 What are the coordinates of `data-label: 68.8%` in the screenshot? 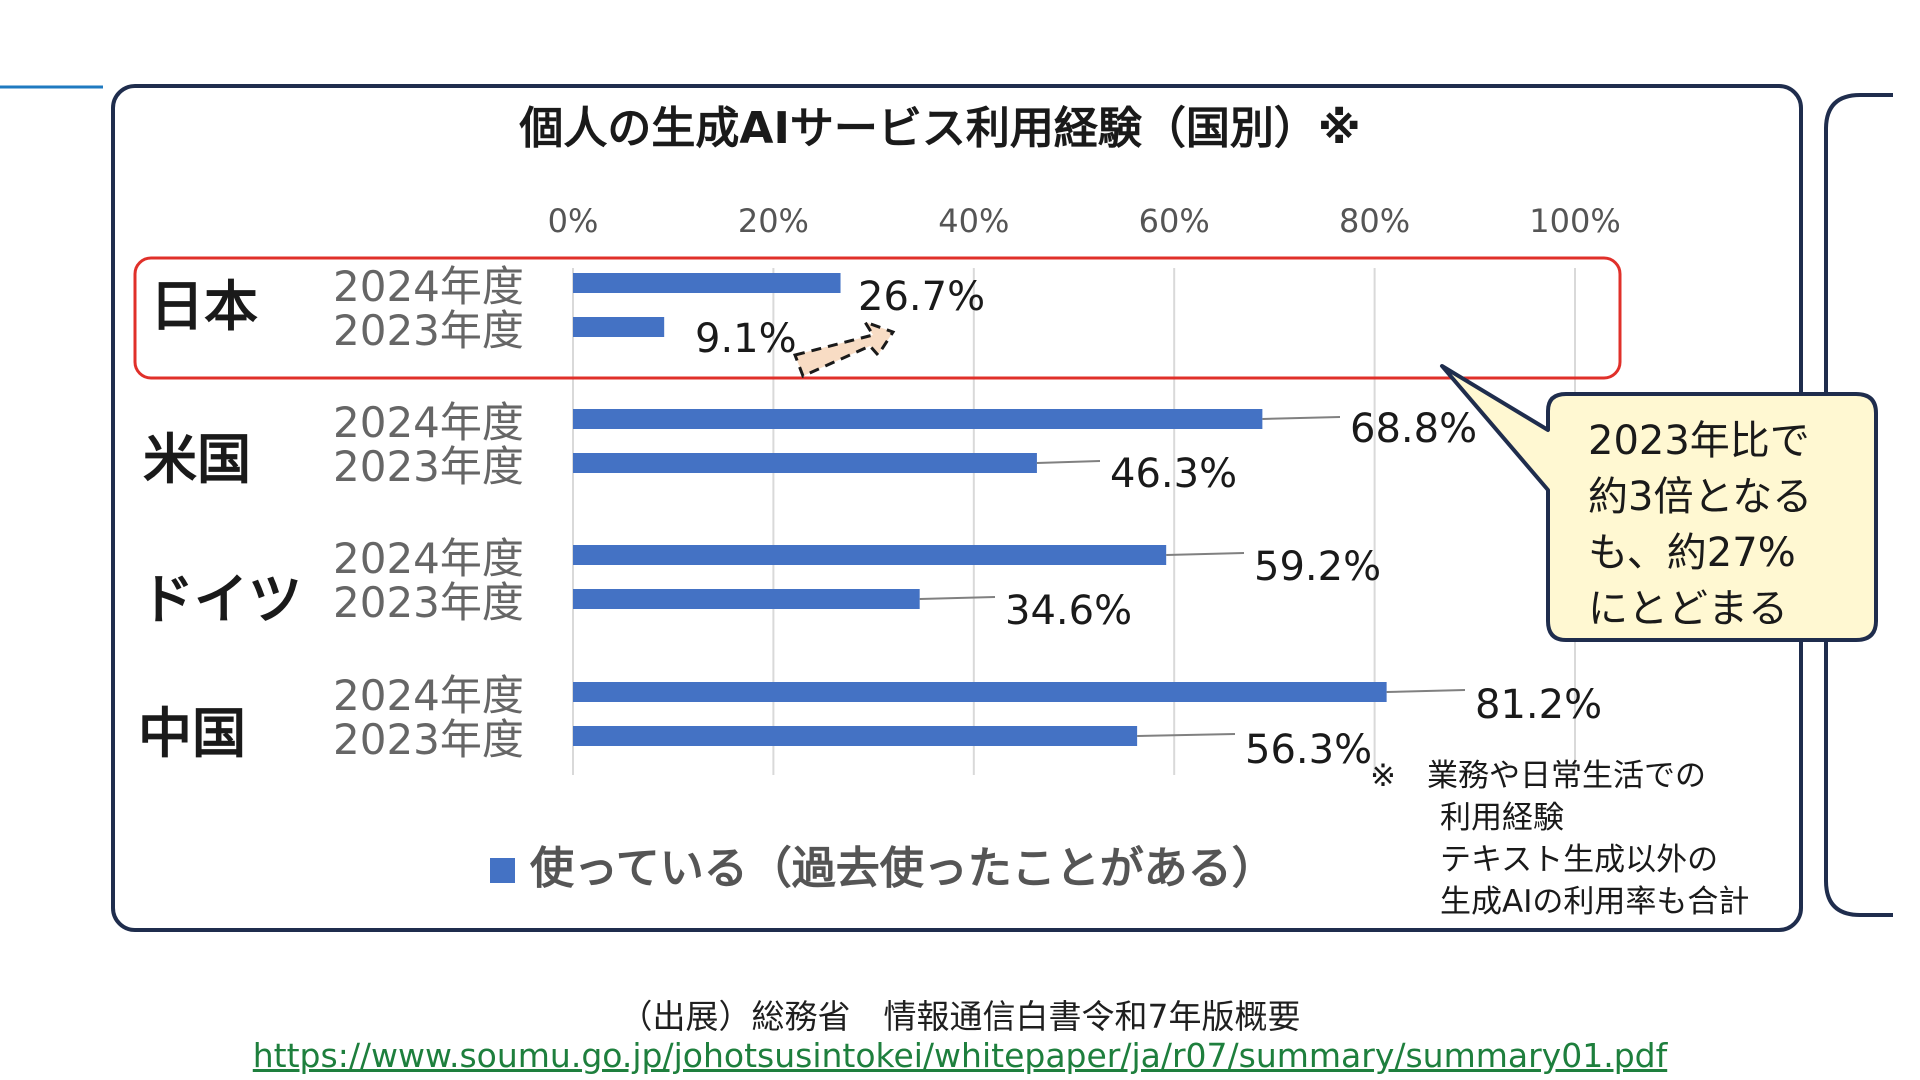 It's located at (1413, 429).